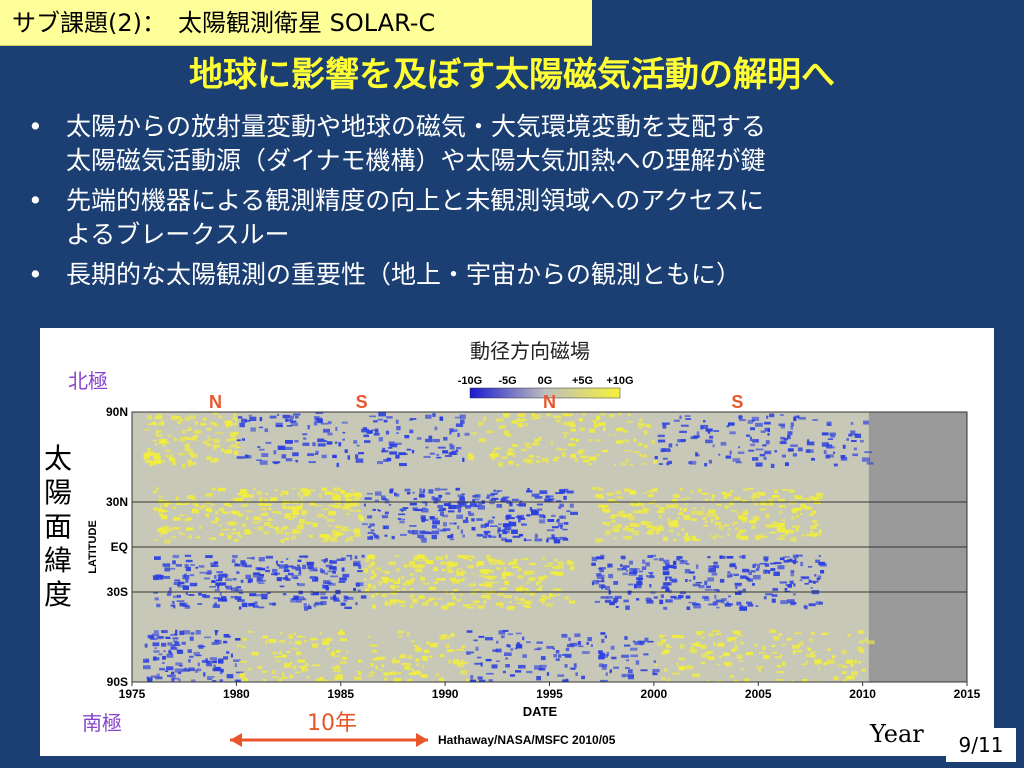 The height and width of the screenshot is (768, 1024). What do you see at coordinates (102, 723) in the screenshot?
I see `south-pole-label: 南極` at bounding box center [102, 723].